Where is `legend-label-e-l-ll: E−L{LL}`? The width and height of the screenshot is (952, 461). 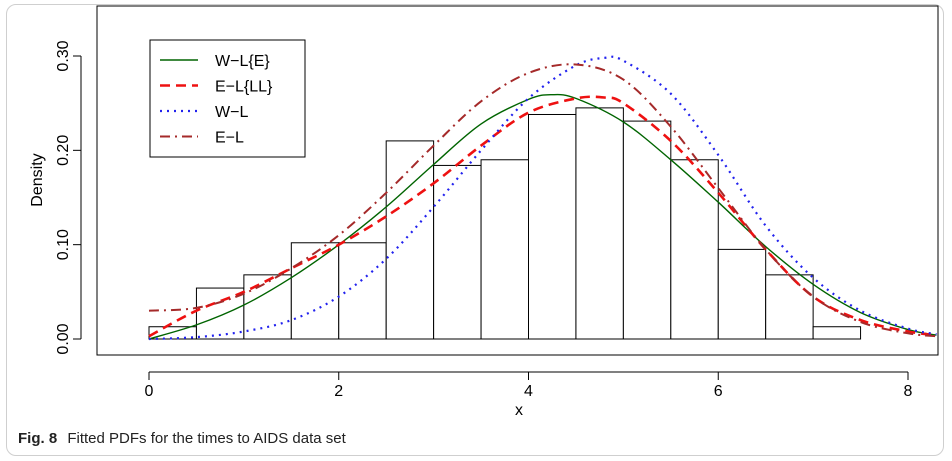 legend-label-e-l-ll: E−L{LL} is located at coordinates (244, 87).